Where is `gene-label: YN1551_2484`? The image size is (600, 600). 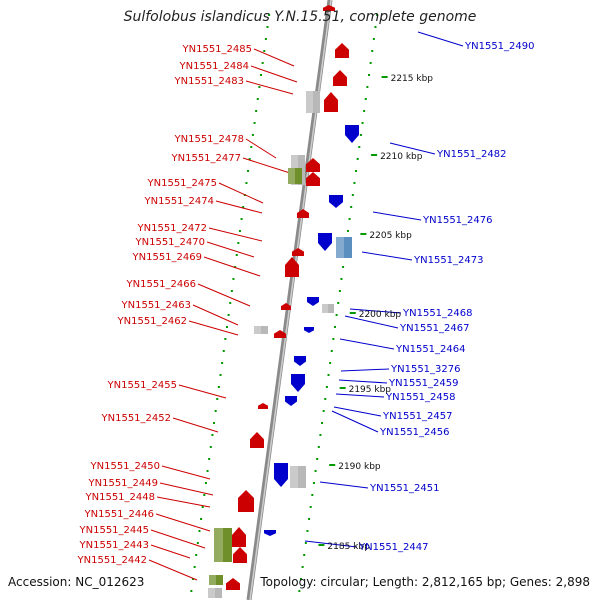
gene-label: YN1551_2484 is located at coordinates (214, 66).